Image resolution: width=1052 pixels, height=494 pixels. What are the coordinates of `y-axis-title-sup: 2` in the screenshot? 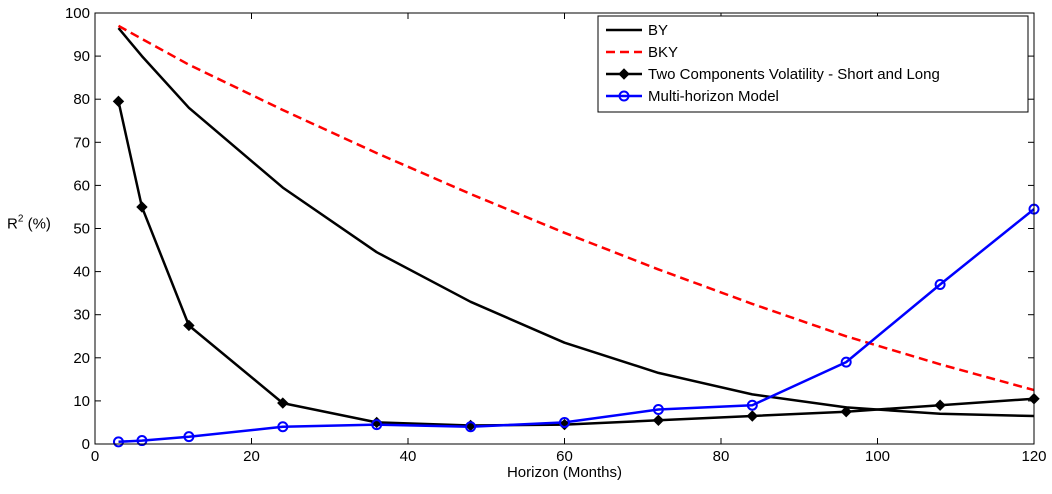 It's located at (21, 219).